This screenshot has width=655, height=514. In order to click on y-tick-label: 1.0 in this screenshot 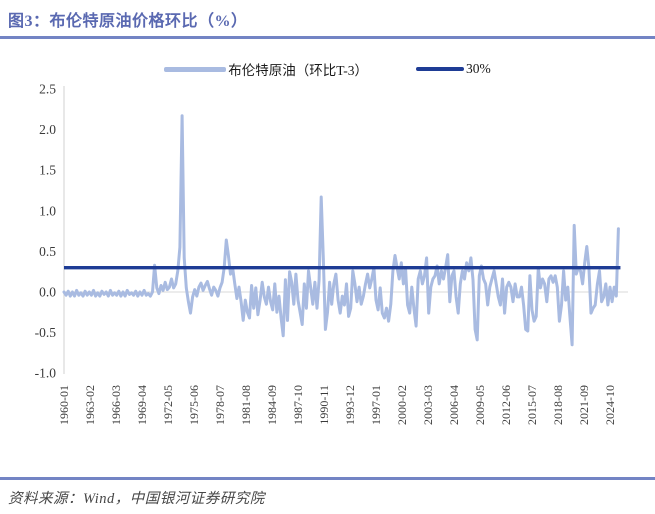, I will do `click(47, 210)`.